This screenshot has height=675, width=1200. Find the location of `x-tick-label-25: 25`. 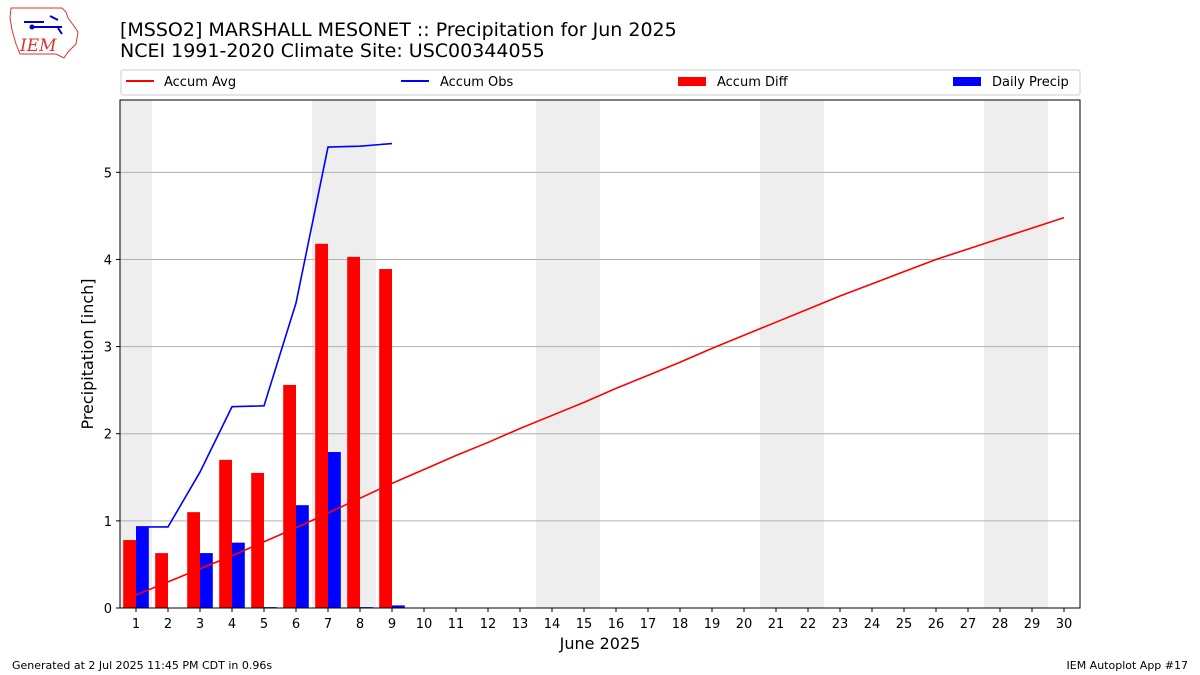

x-tick-label-25: 25 is located at coordinates (904, 624).